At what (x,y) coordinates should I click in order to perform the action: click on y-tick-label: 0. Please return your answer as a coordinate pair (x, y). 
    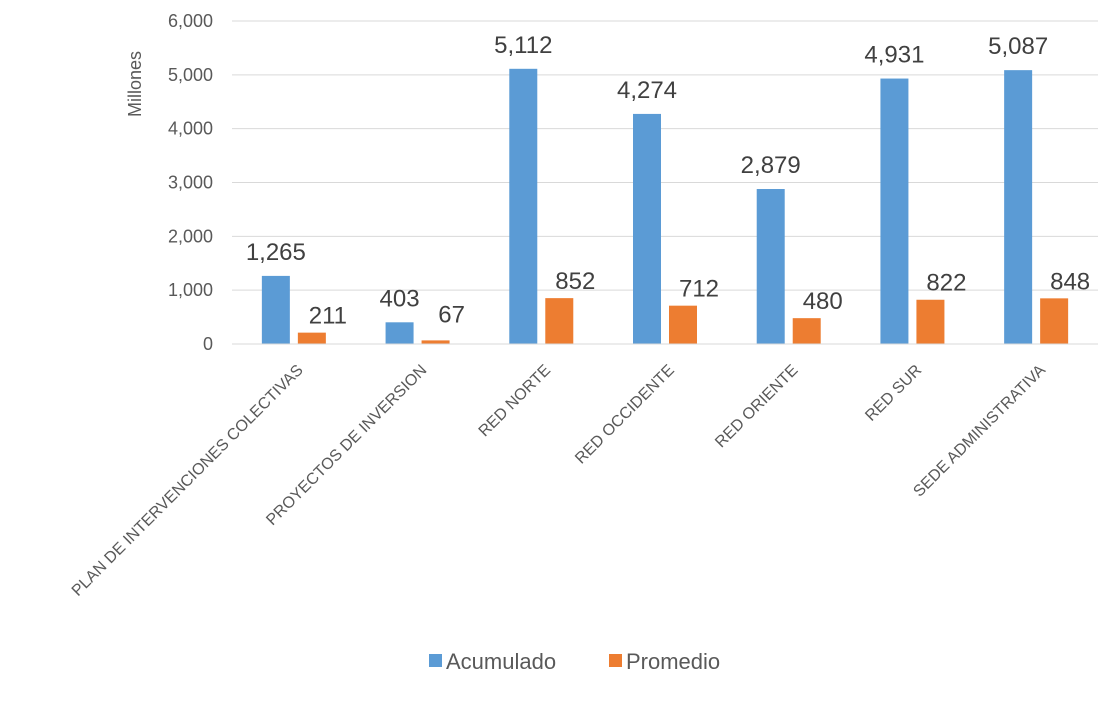
    Looking at the image, I should click on (208, 344).